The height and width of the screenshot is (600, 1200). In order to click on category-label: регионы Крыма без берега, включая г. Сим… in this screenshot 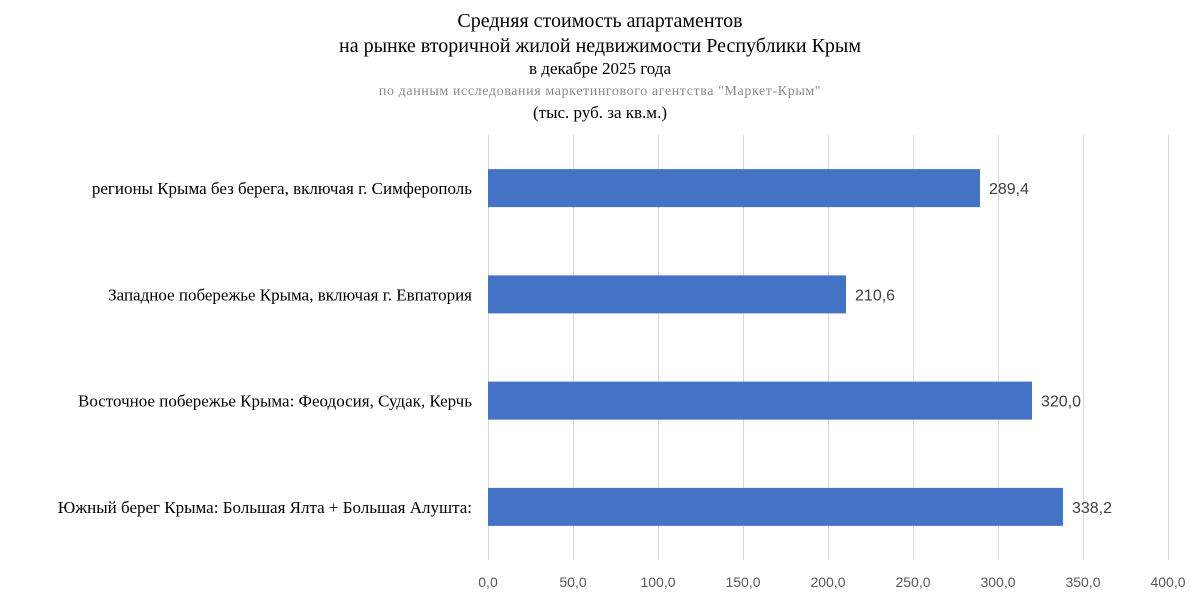, I will do `click(282, 188)`.